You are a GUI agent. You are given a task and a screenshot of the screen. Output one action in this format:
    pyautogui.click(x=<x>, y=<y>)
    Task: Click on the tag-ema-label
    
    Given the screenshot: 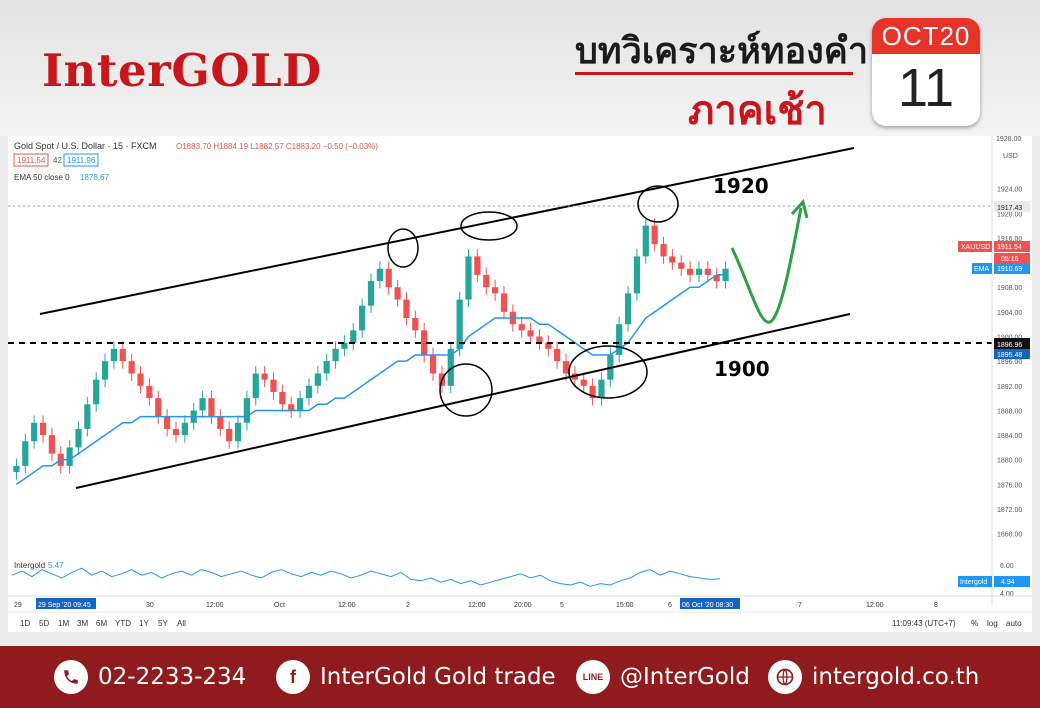 What is the action you would take?
    pyautogui.click(x=982, y=268)
    